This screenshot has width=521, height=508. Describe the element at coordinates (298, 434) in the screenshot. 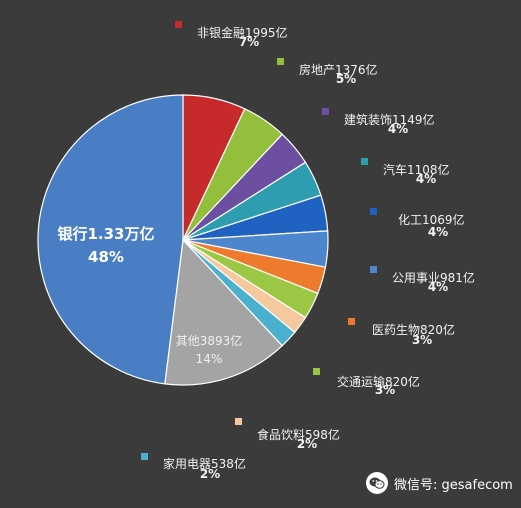

I see `legend-label-9: 食品饮料598亿` at that location.